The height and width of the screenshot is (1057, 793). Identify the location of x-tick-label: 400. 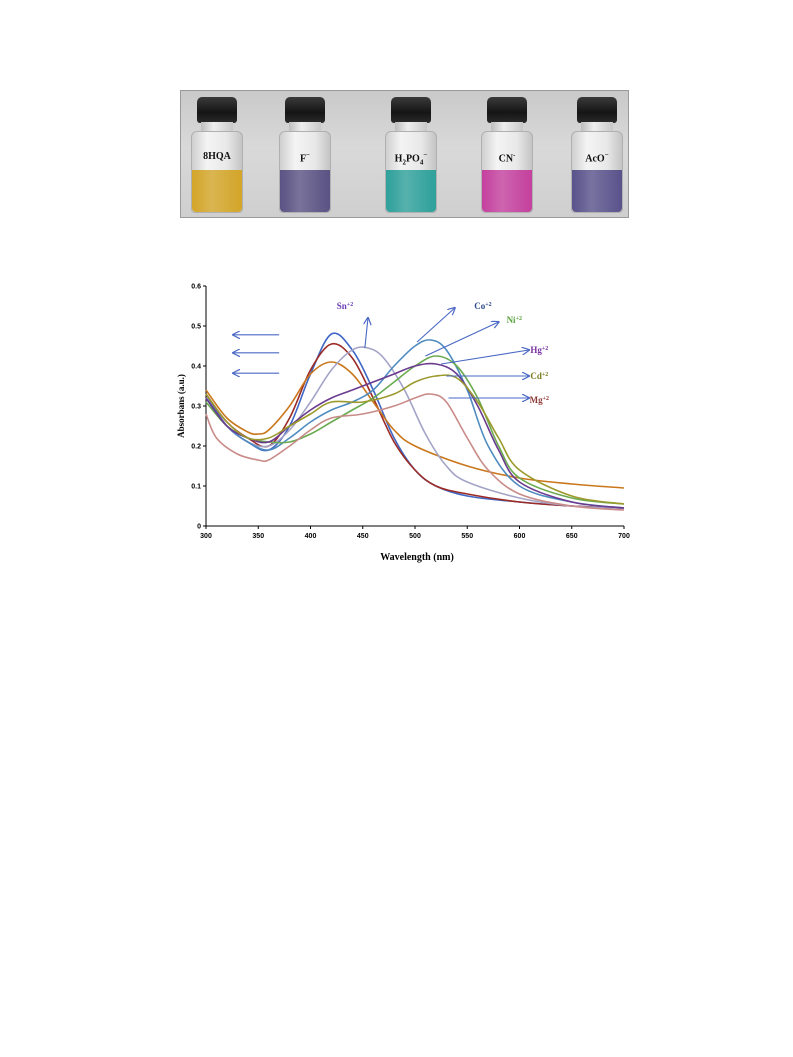
(311, 536).